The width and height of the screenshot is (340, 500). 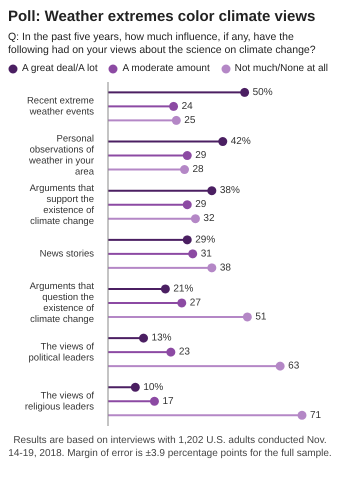 I want to click on chart-title: Poll: Weather extremes color climate views, so click(x=162, y=16).